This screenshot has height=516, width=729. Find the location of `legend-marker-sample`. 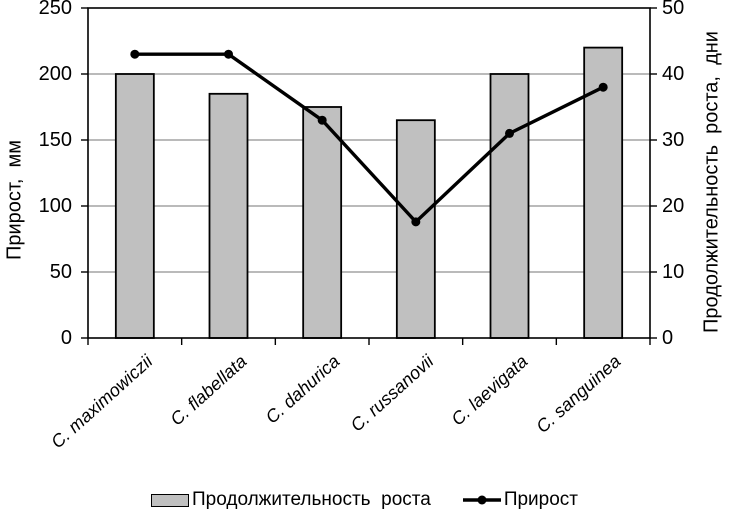

legend-marker-sample is located at coordinates (482, 500).